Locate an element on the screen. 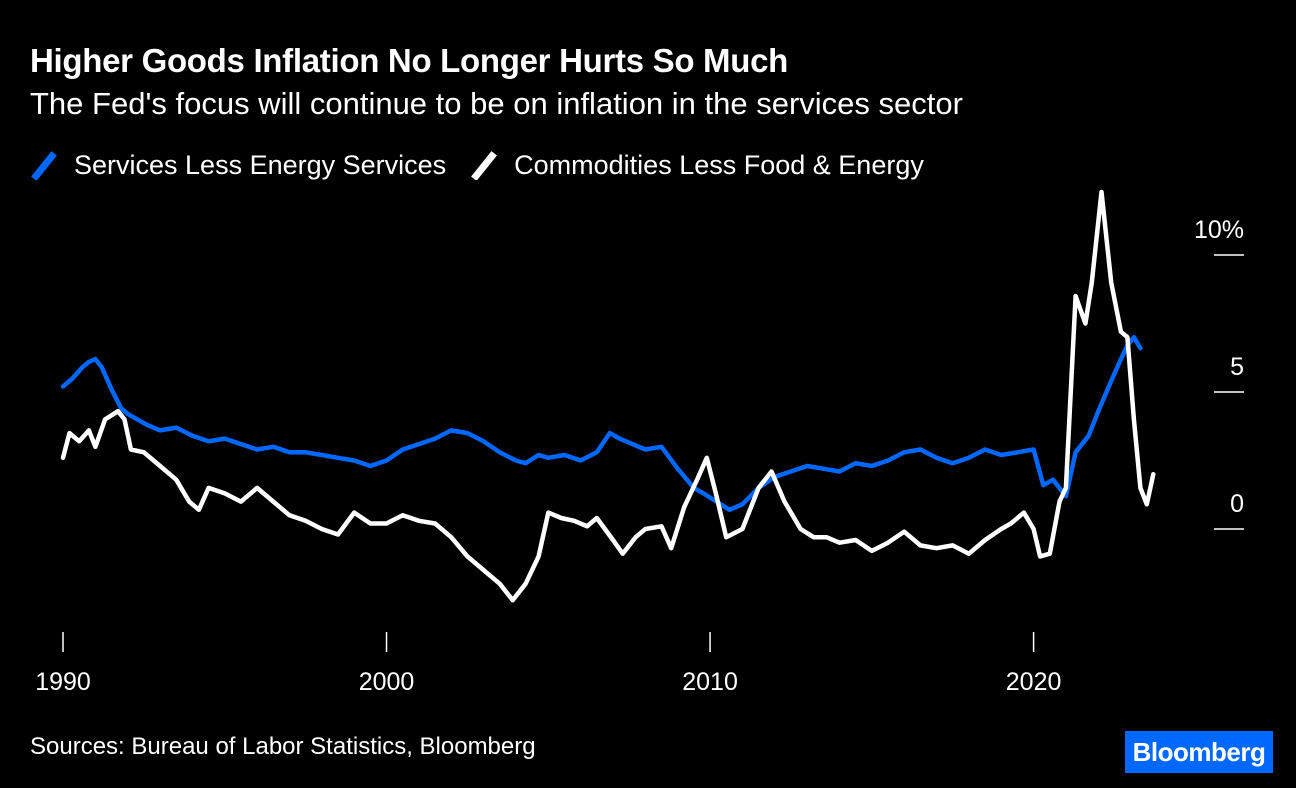 The image size is (1296, 788). x-tick-label: 2000 is located at coordinates (387, 682).